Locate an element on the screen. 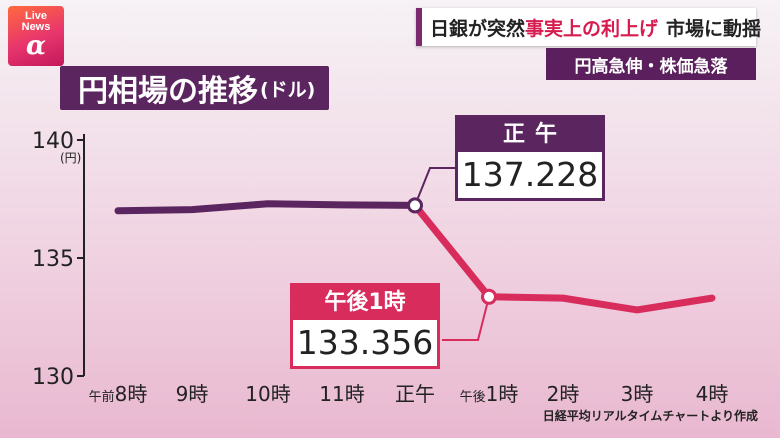 Image resolution: width=780 pixels, height=438 pixels. headline-part-1: 日銀が突然 is located at coordinates (478, 28).